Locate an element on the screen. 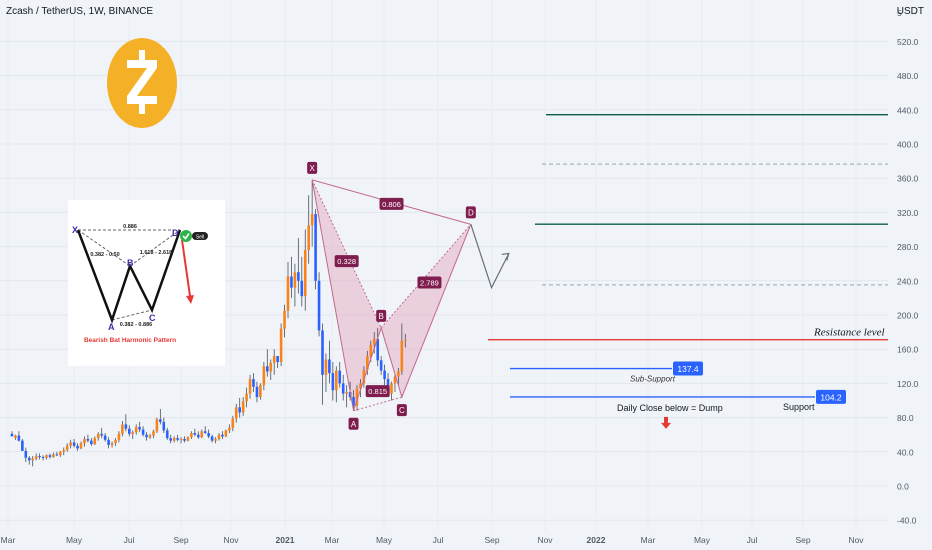 The image size is (932, 550). pattern-labels: X A B C D 0.806 0.328 2.789 0.815 is located at coordinates (391, 295).